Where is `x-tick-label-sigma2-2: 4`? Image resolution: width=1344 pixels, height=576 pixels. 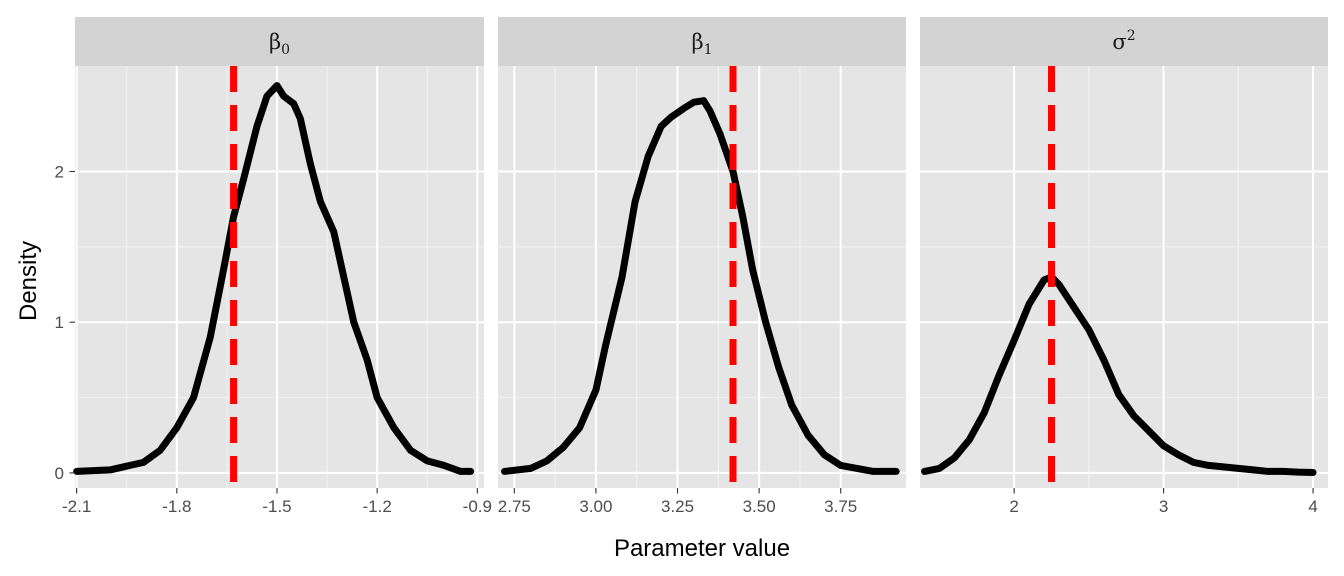 x-tick-label-sigma2-2: 4 is located at coordinates (1312, 506).